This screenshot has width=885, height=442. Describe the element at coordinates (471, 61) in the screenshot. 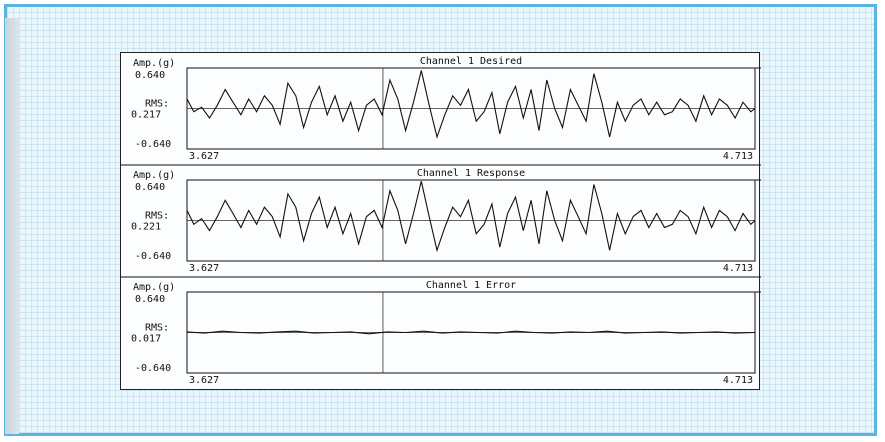

I see `chart-title: Channel 1 Desired` at that location.